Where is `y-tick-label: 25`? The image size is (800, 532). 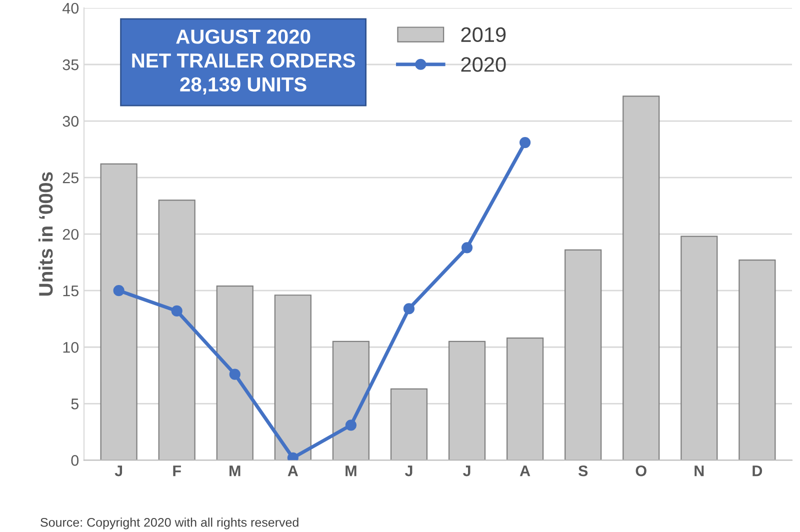
y-tick-label: 25 is located at coordinates (70, 178).